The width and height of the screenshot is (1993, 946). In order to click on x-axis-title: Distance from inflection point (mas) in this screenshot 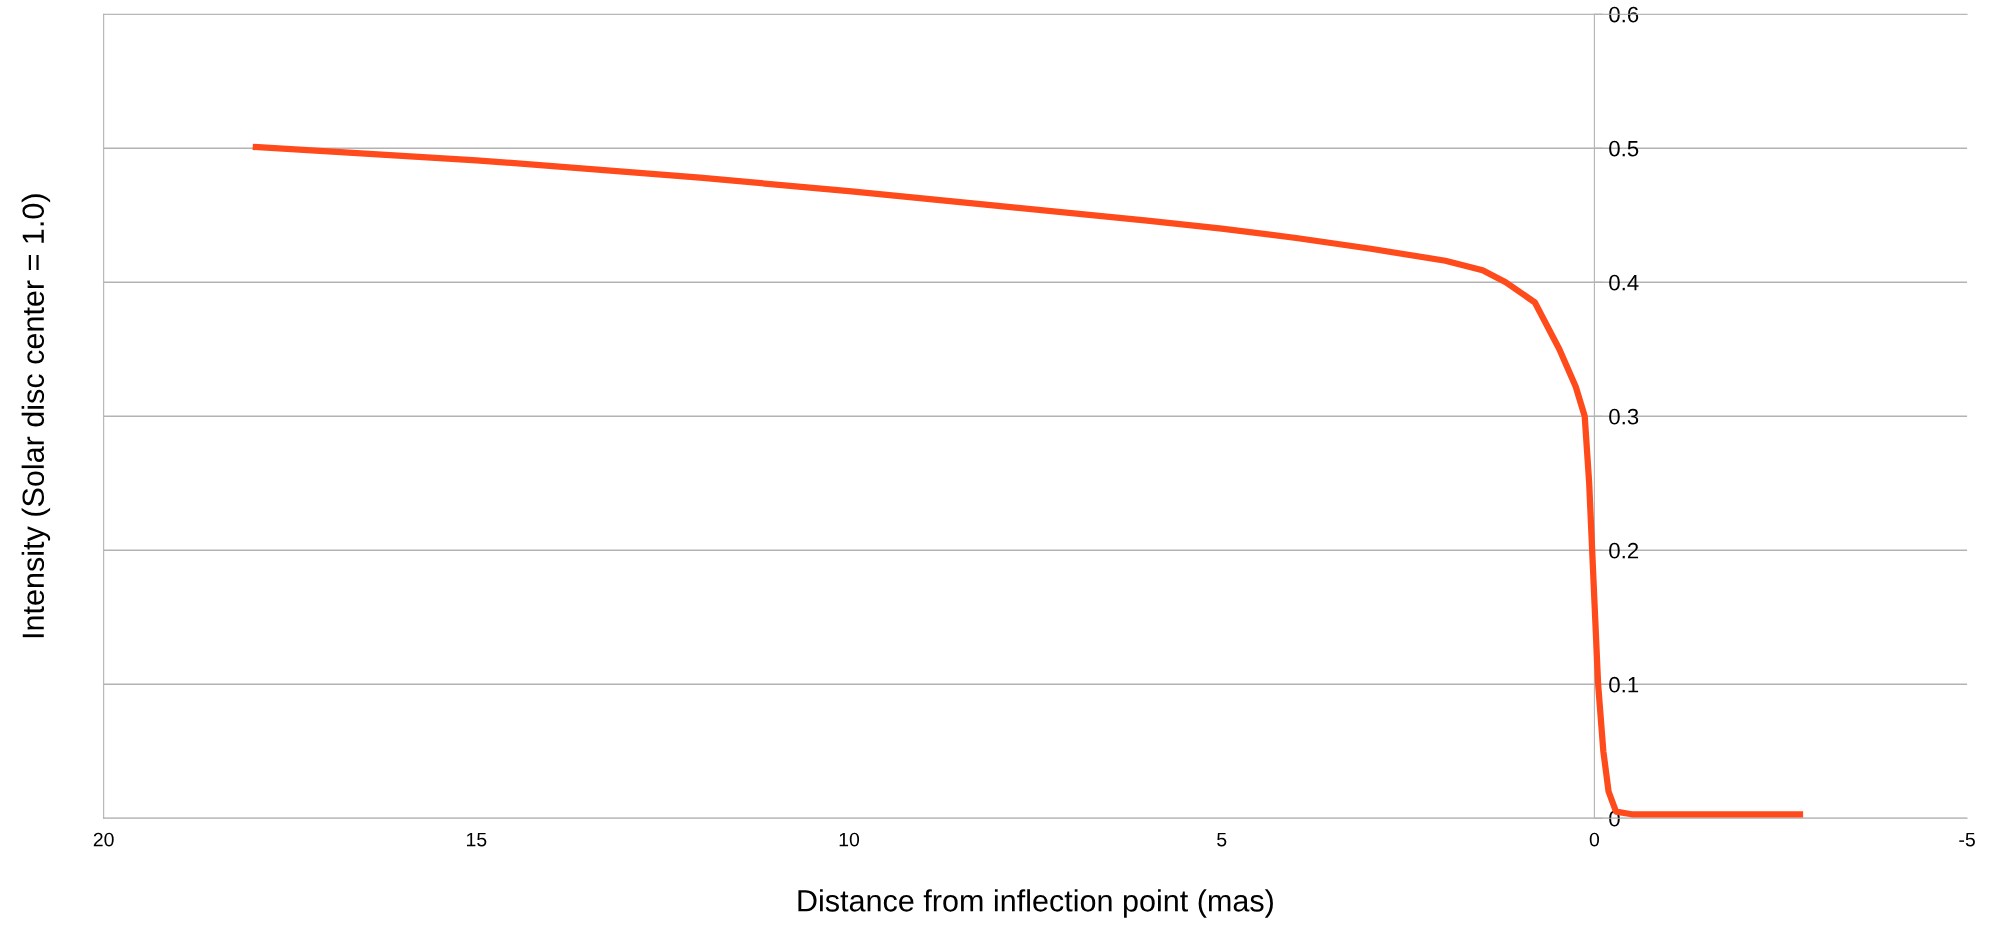, I will do `click(1035, 903)`.